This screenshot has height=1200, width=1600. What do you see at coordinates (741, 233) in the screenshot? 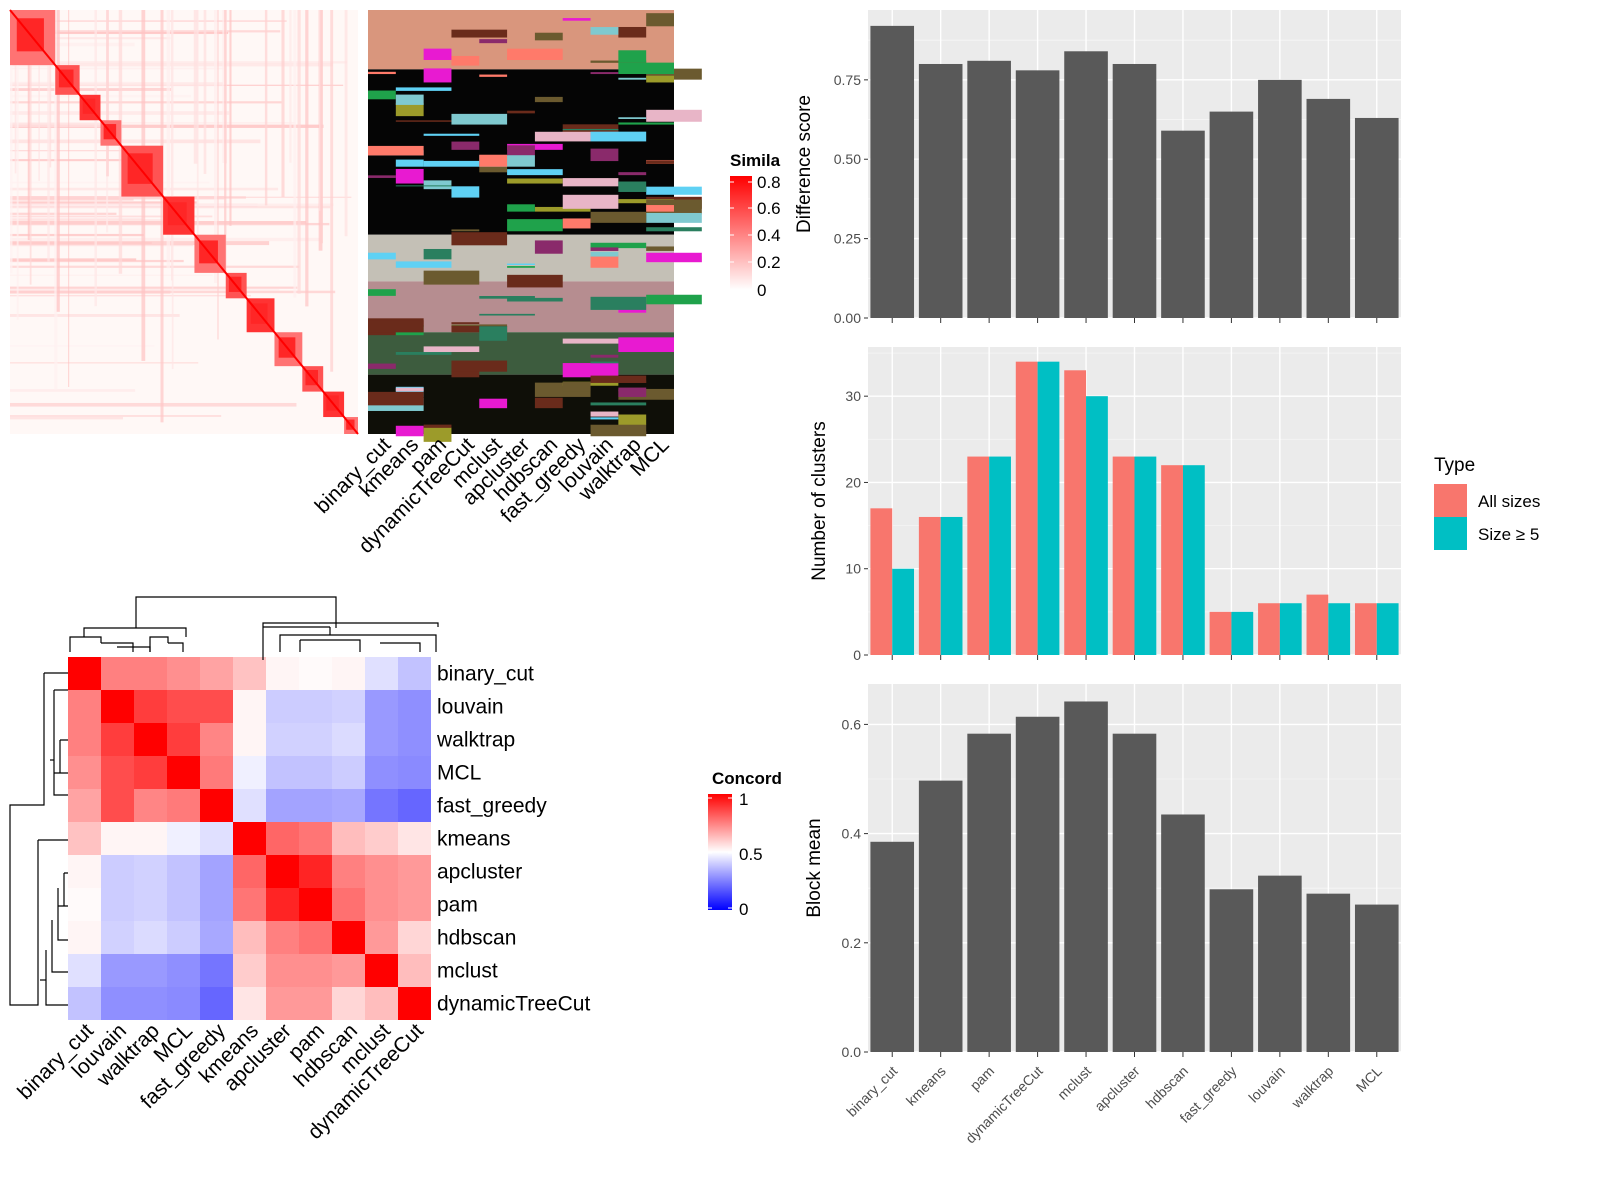
I see `similarity-legend-bar` at bounding box center [741, 233].